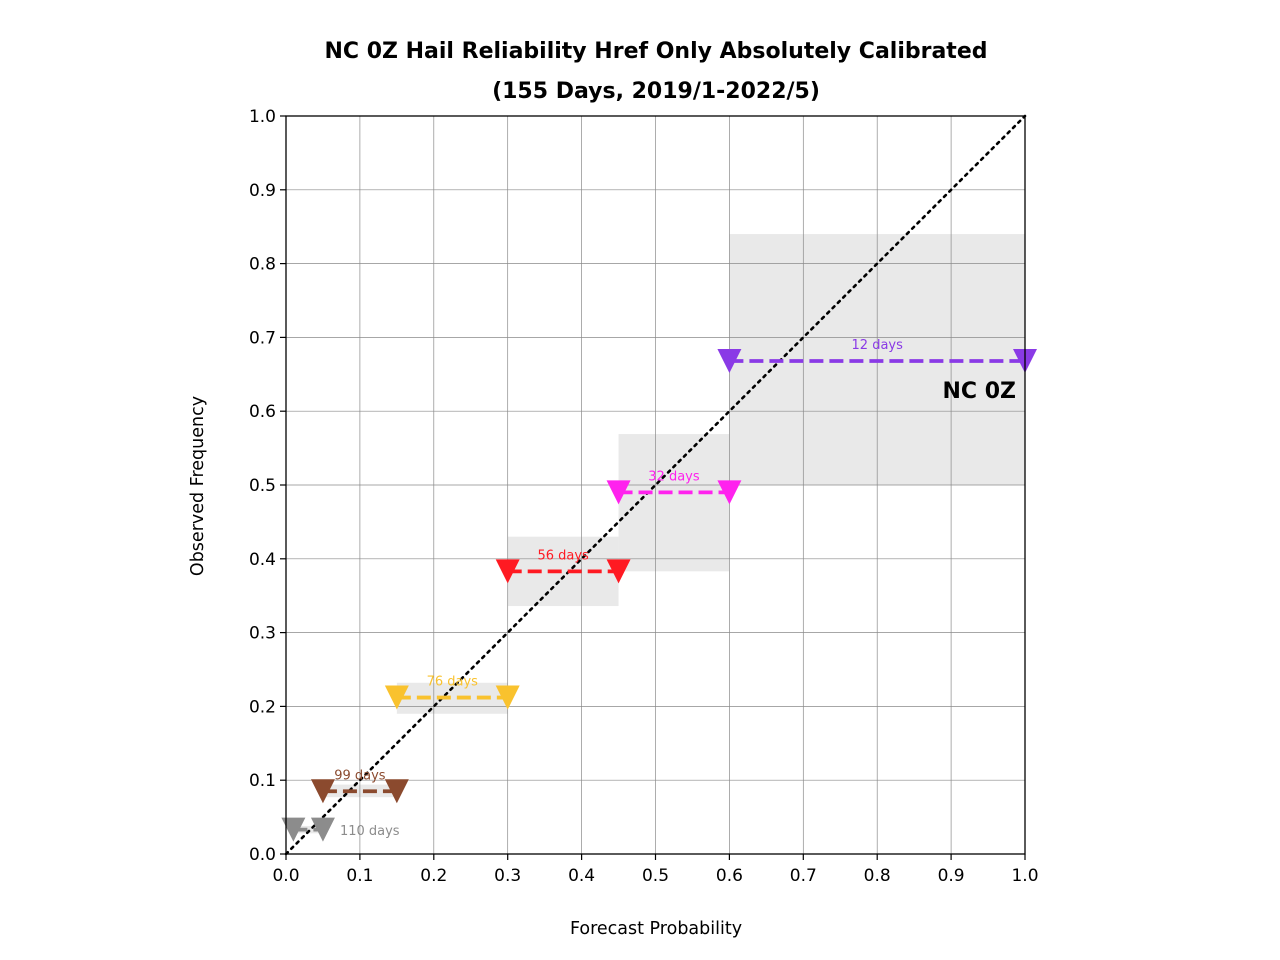 This screenshot has height=960, width=1280. What do you see at coordinates (198, 486) in the screenshot?
I see `y-axis-label: Observed Frequency` at bounding box center [198, 486].